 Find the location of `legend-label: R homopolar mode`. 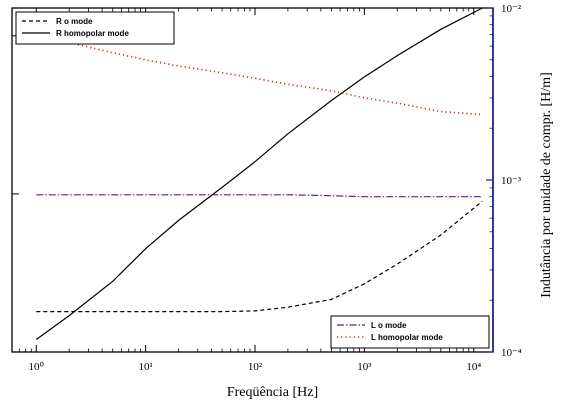

legend-label: R homopolar mode is located at coordinates (92, 33).